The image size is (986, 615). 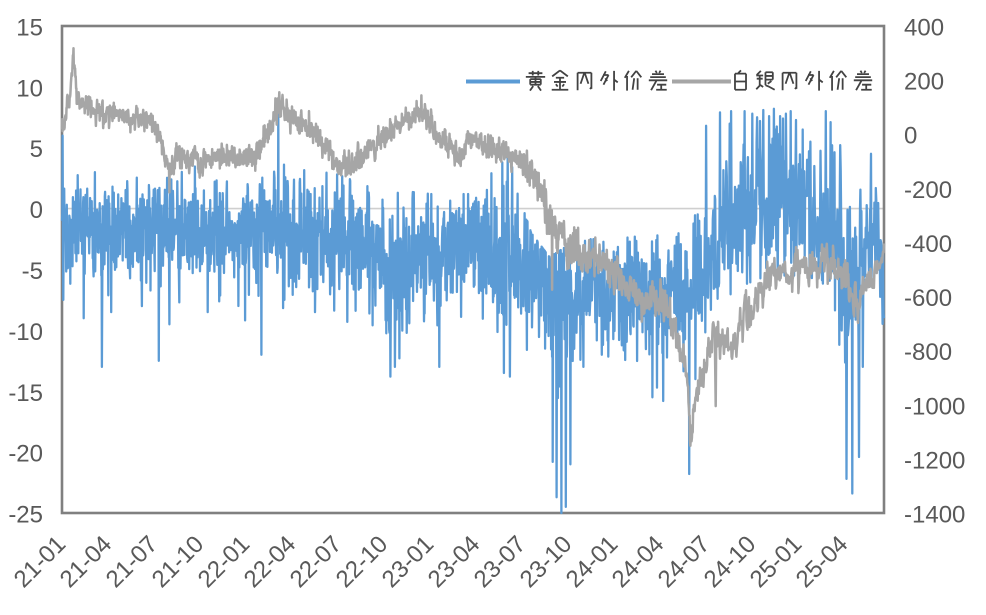 I want to click on svg-text: 400, so click(x=924, y=28).